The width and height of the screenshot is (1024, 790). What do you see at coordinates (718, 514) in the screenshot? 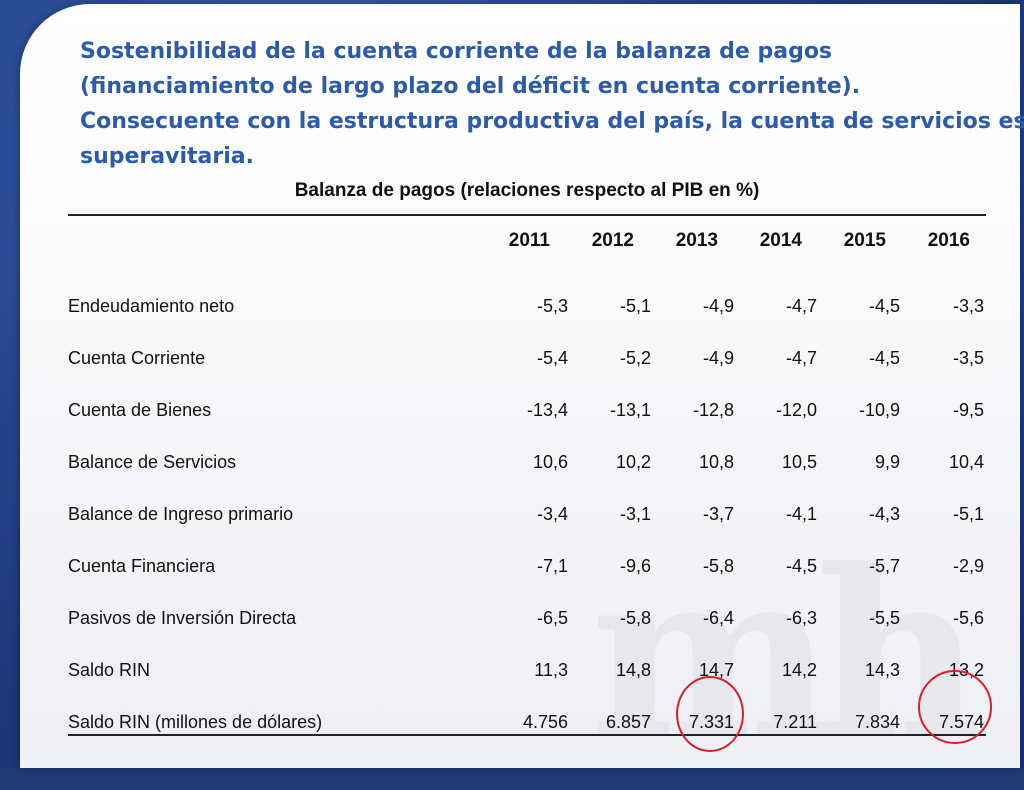
I see `cell-value: -3,7` at bounding box center [718, 514].